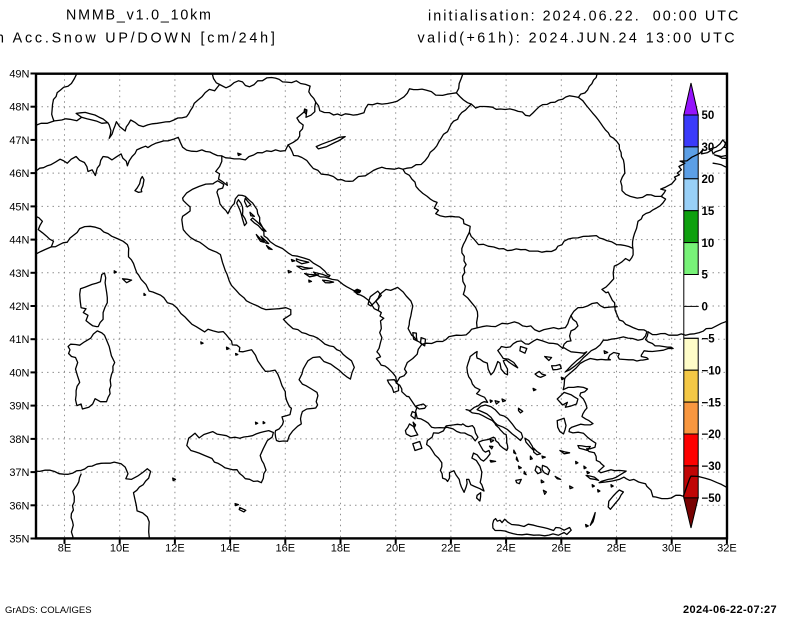 This screenshot has width=800, height=618. I want to click on svg-text: 48N, so click(19, 108).